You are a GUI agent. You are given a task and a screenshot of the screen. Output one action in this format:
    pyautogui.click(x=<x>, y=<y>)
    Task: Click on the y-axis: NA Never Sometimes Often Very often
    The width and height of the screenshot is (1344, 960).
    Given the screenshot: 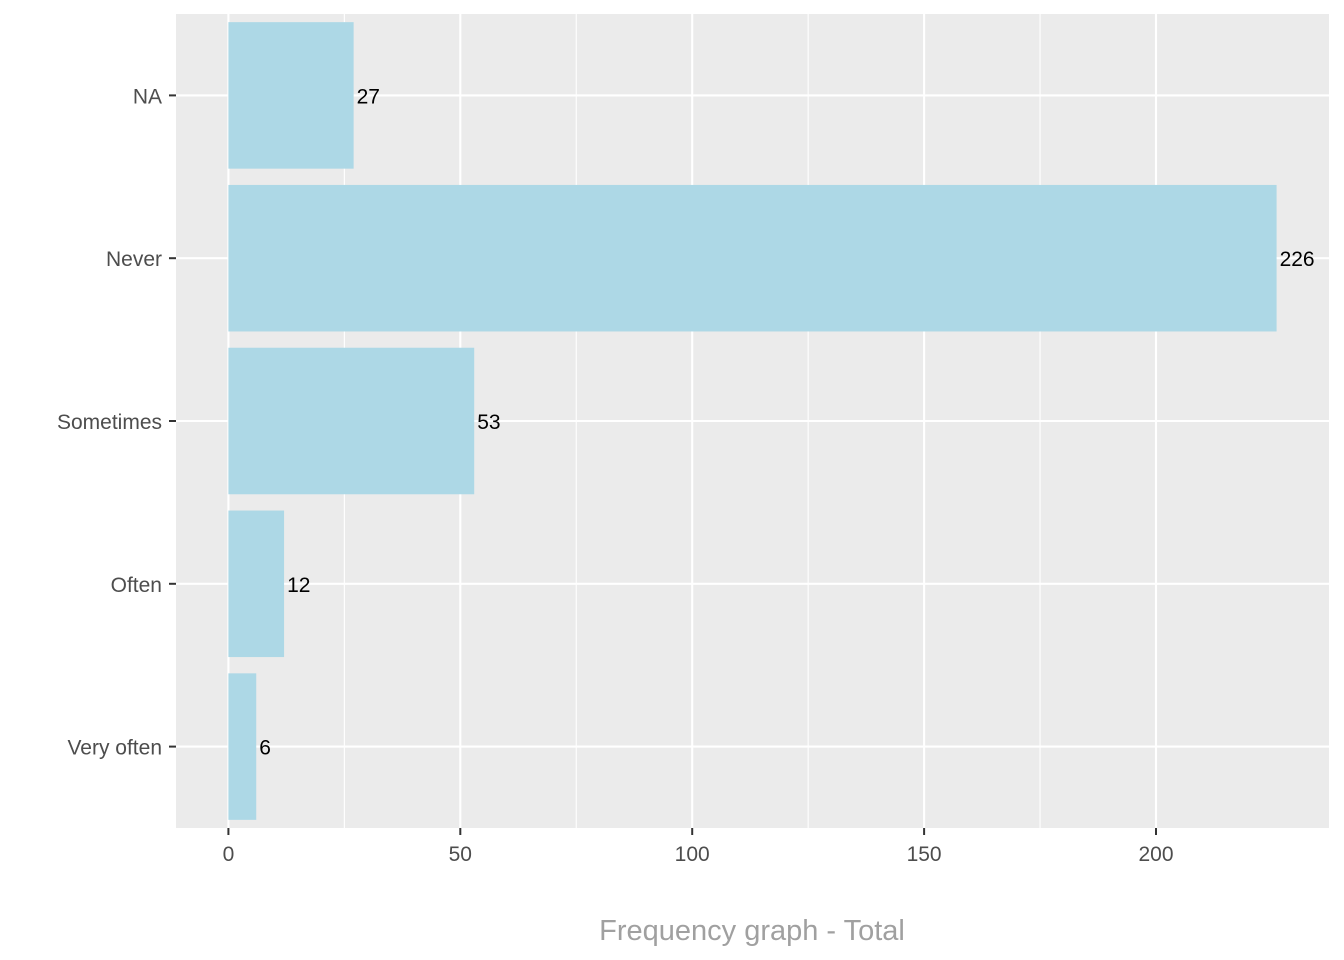 What is the action you would take?
    pyautogui.click(x=116, y=422)
    